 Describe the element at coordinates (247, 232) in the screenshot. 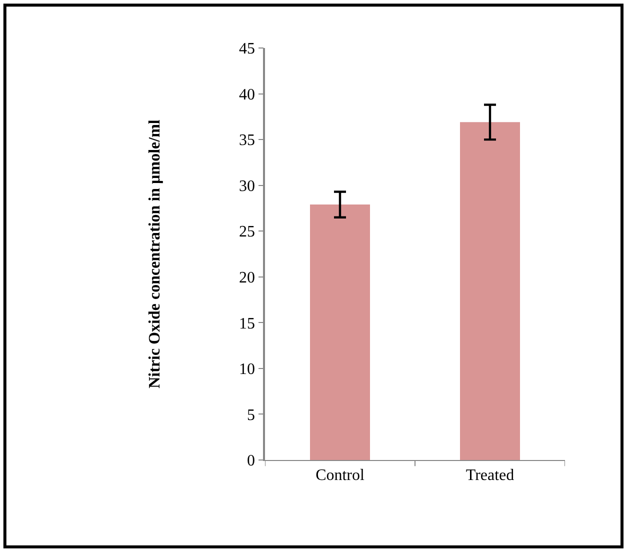

I see `y-tick-label: 25` at that location.